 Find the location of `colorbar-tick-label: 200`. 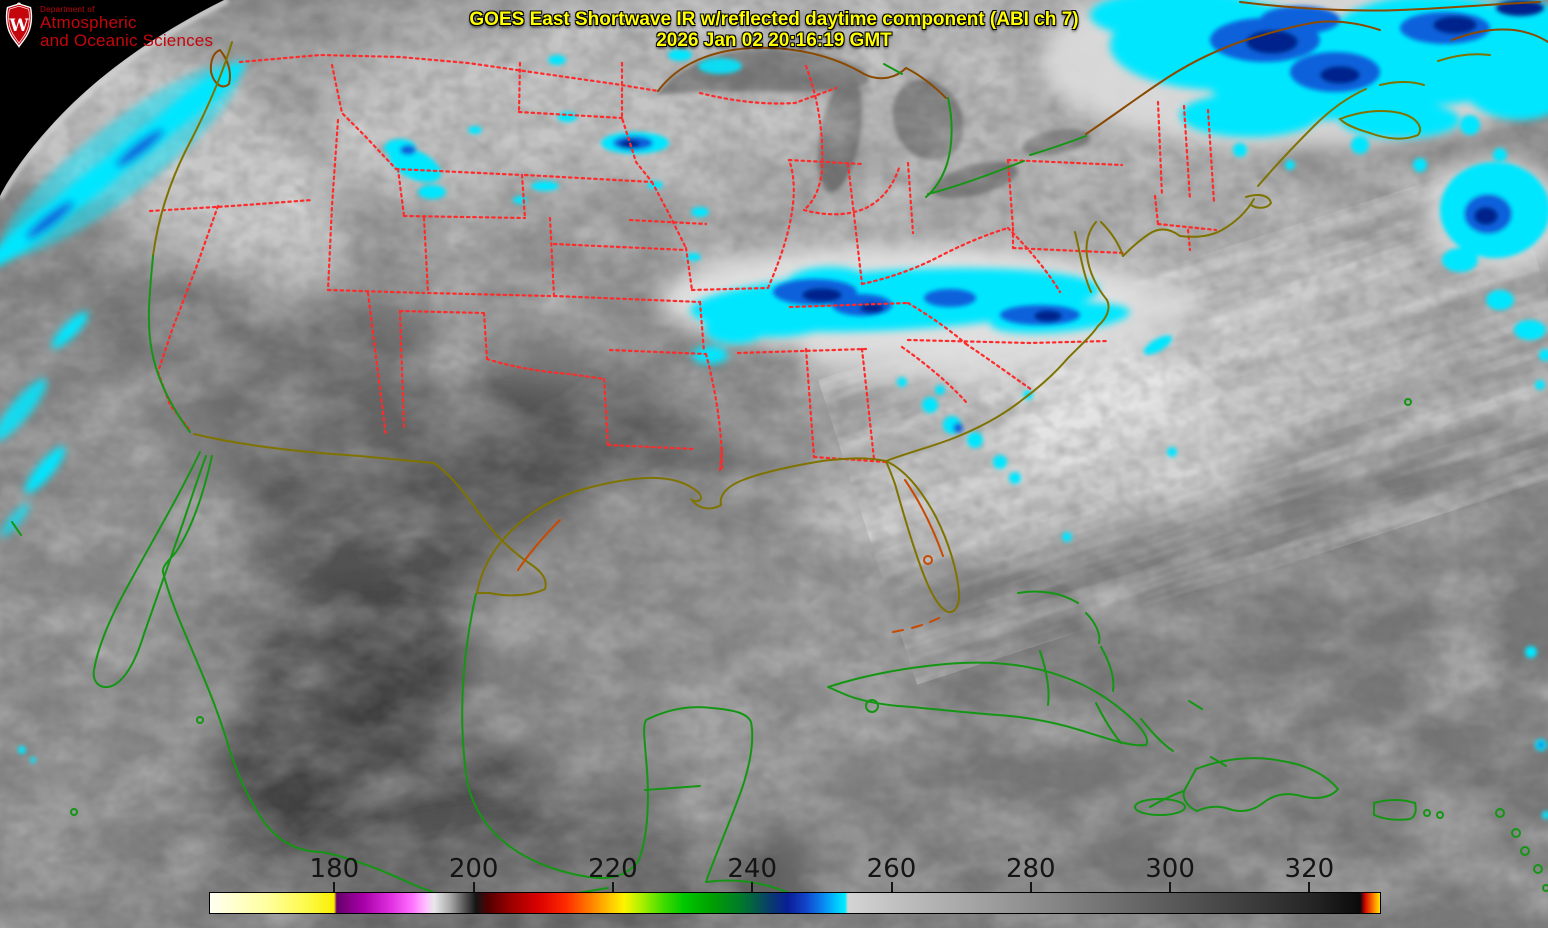

colorbar-tick-label: 200 is located at coordinates (473, 869).